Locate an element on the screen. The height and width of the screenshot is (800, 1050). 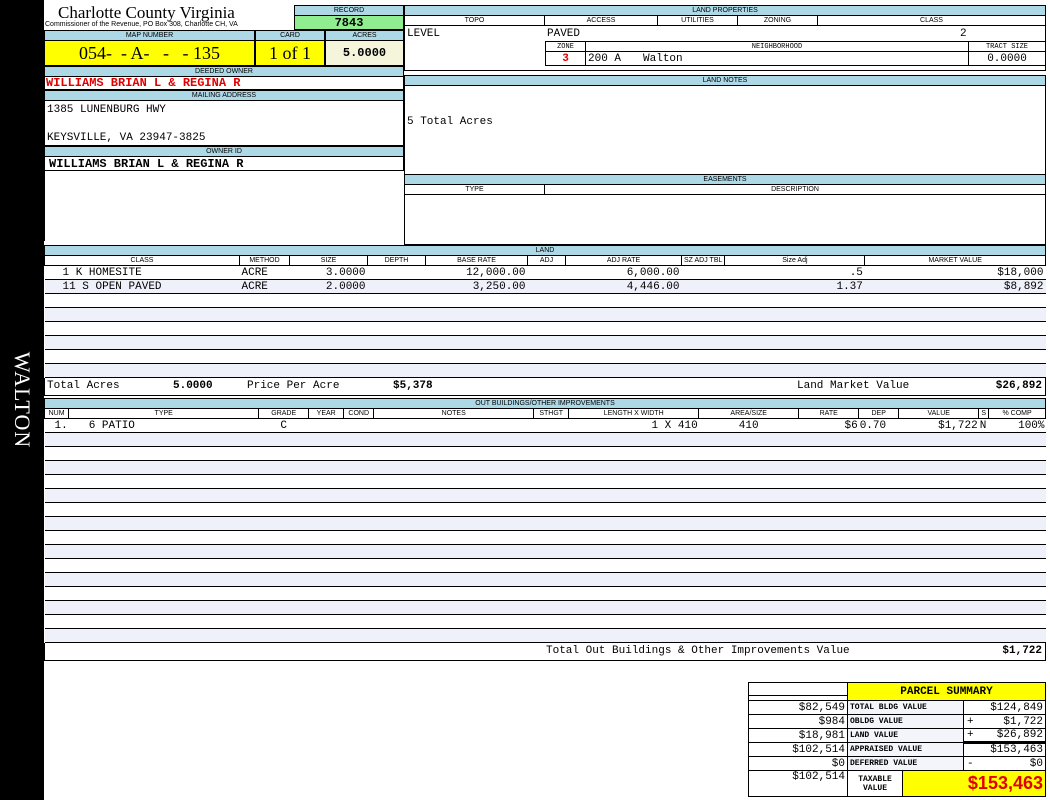
land-header-8: Size Adj is located at coordinates (795, 260).